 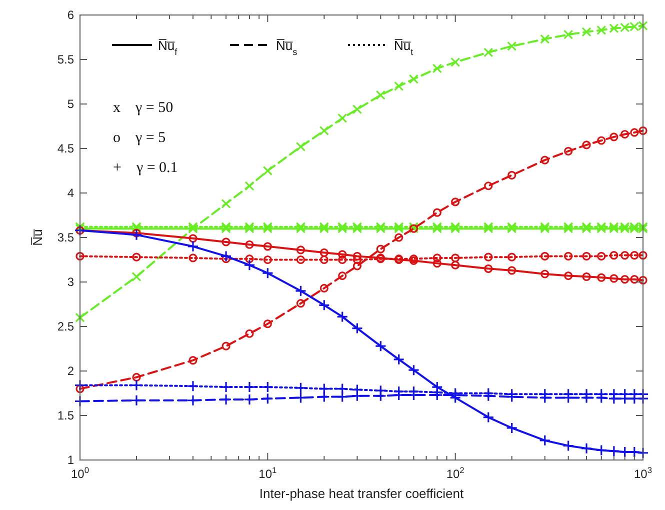 I want to click on x-axis-title: Inter-phase heat transfer coefficient, so click(x=361, y=493).